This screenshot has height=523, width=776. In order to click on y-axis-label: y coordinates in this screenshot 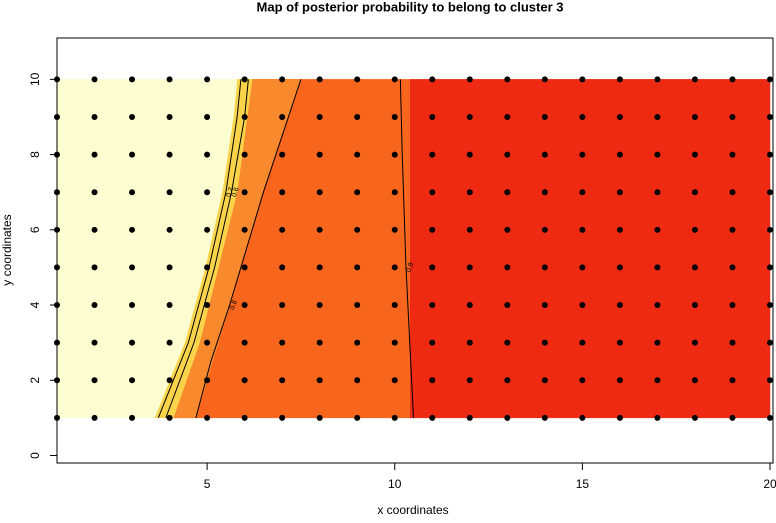, I will do `click(7, 249)`.